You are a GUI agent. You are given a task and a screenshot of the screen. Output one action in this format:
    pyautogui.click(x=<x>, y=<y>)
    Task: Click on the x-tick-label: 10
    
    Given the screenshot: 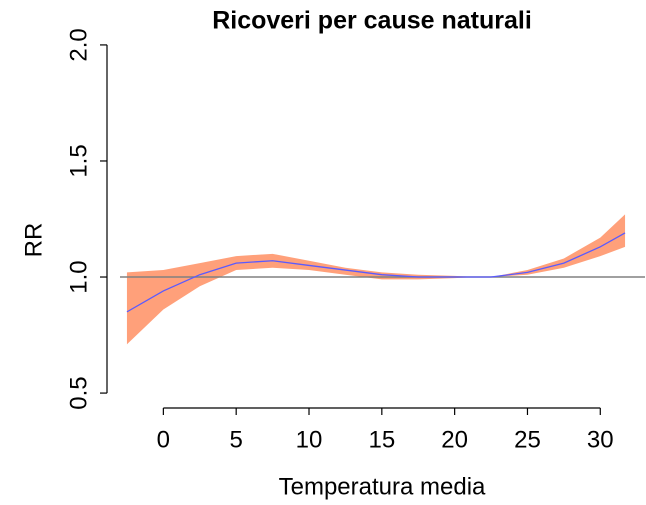 What is the action you would take?
    pyautogui.click(x=309, y=439)
    